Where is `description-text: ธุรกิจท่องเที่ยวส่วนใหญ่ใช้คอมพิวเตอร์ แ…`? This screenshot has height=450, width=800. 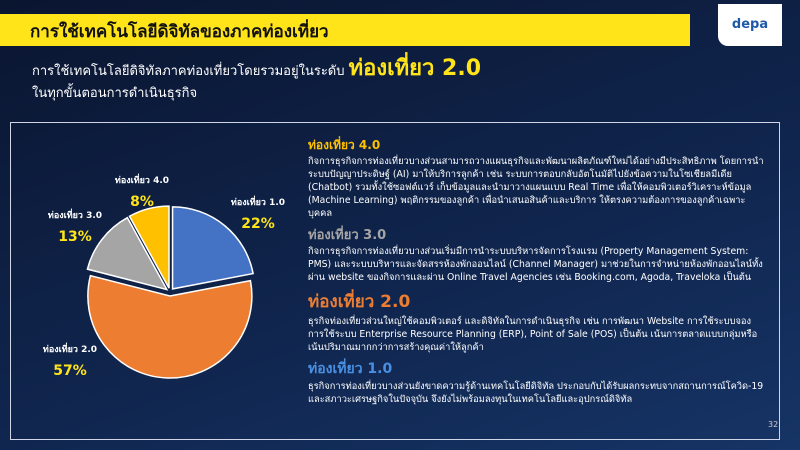
description-text: ธุรกิจท่องเที่ยวส่วนใหญ่ใช้คอมพิวเตอร์ แ… is located at coordinates (533, 334).